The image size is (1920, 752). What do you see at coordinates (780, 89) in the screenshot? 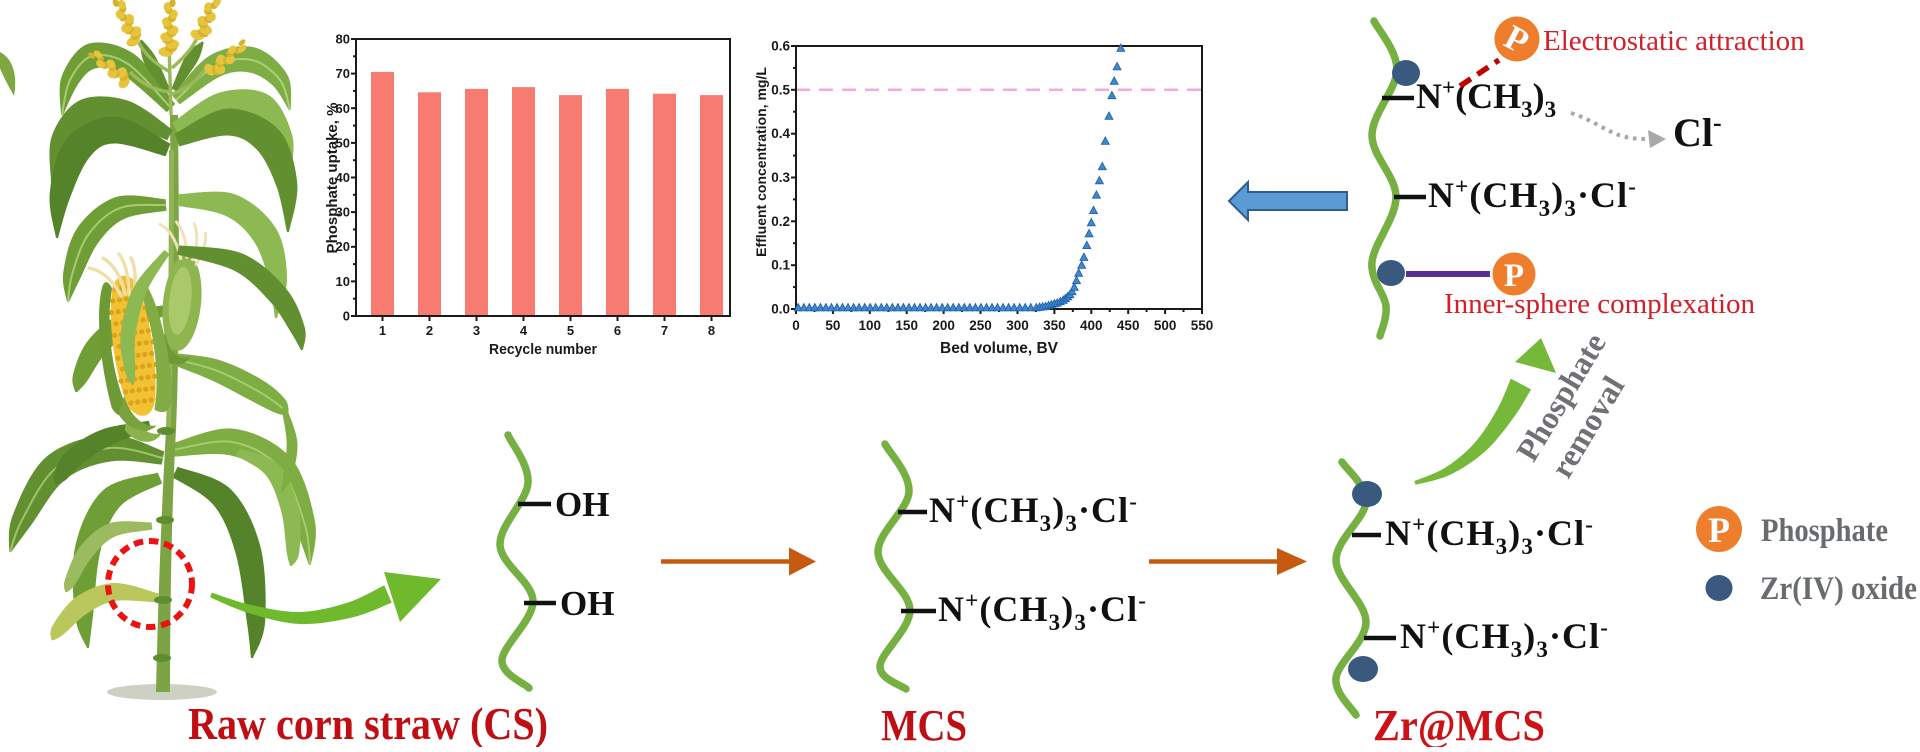
I see `svg-text: 0.5` at bounding box center [780, 89].